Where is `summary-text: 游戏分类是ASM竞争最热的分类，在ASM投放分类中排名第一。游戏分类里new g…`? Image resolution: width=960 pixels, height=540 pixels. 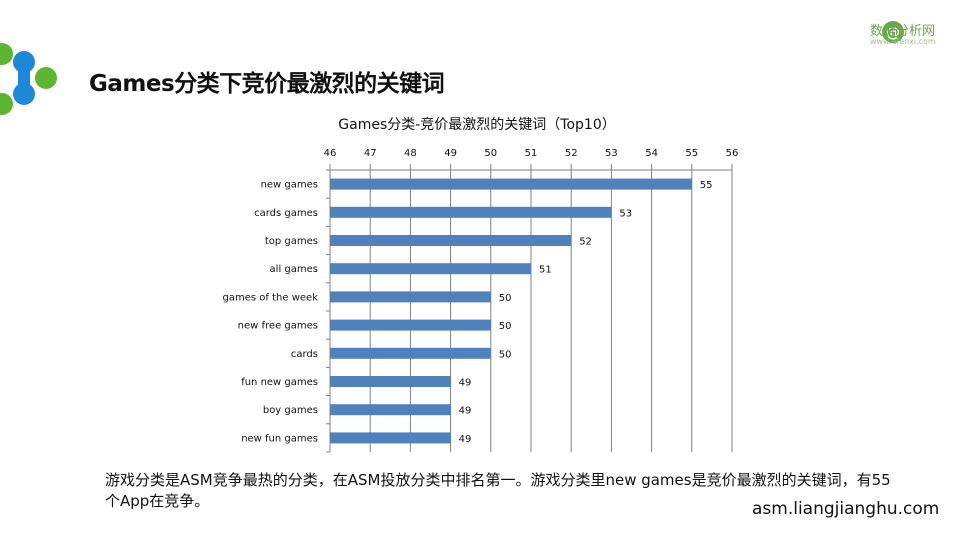
summary-text: 游戏分类是ASM竞争最热的分类，在ASM投放分类中排名第一。游戏分类里new g… is located at coordinates (498, 490).